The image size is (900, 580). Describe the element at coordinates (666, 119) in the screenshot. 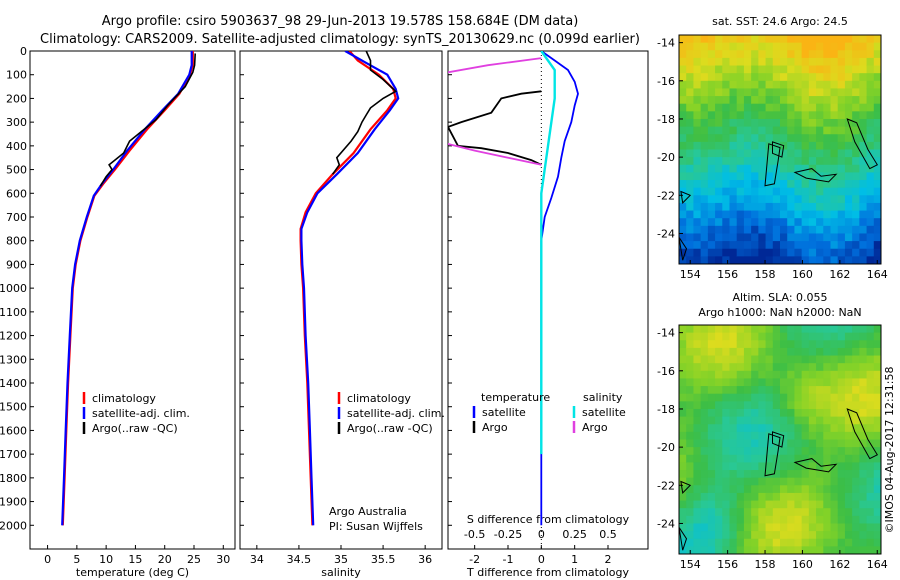

I see `sst-map-lat-tick-label: -18` at that location.